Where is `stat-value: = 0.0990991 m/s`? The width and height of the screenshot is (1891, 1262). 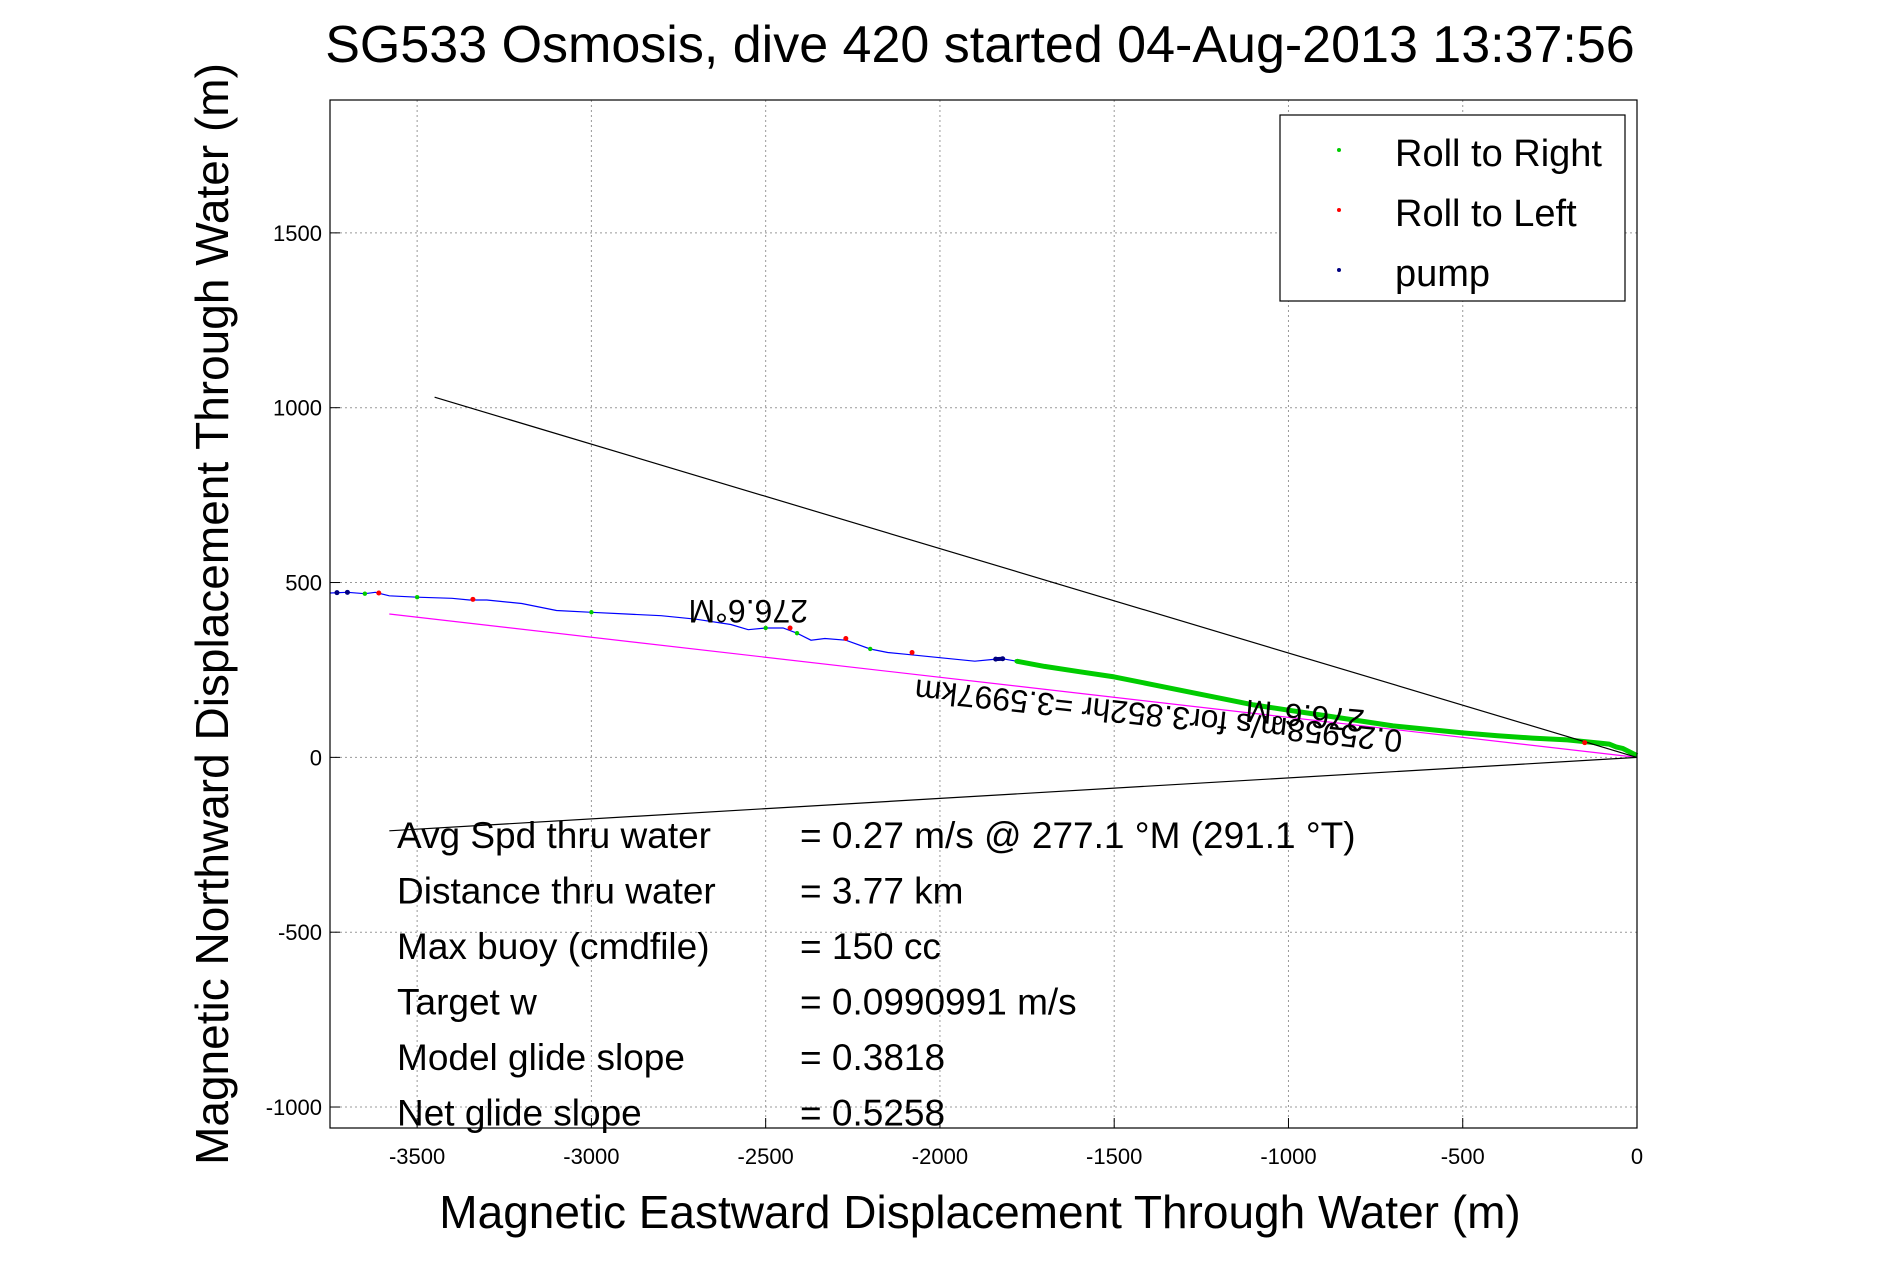
stat-value: = 0.0990991 m/s is located at coordinates (938, 1002).